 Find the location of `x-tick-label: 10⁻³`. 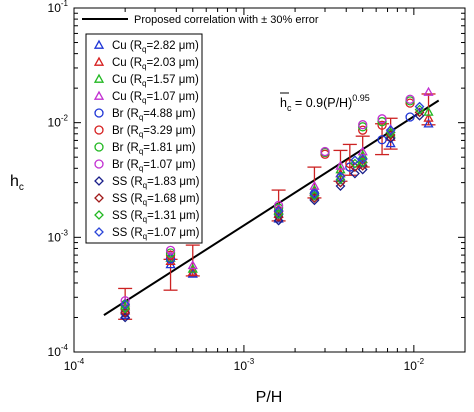

x-tick-label: 10⁻³ is located at coordinates (244, 365).